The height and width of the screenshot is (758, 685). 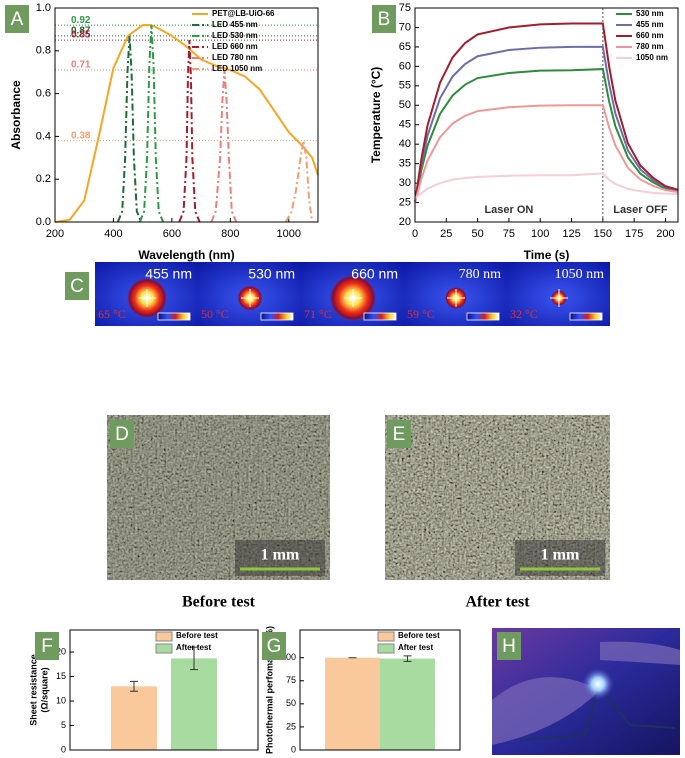 I want to click on panel-label: E, so click(x=399, y=434).